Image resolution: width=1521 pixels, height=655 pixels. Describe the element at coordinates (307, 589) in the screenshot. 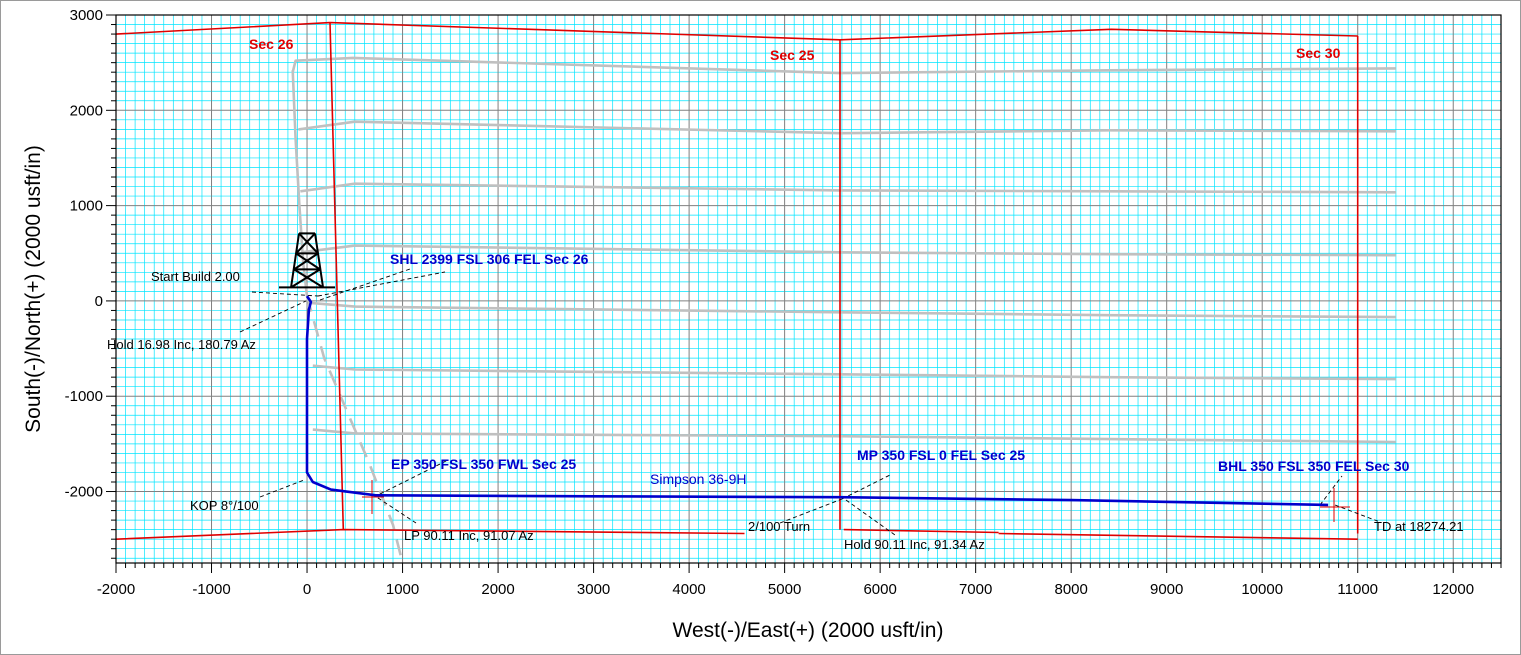

I see `x-tick-label: 0` at that location.